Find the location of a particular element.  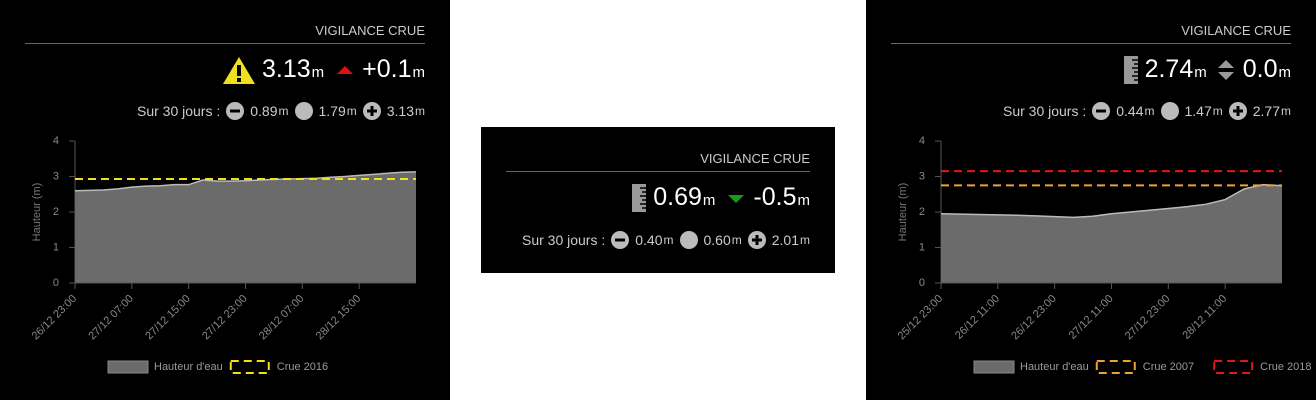

min: 0.89 is located at coordinates (264, 111).